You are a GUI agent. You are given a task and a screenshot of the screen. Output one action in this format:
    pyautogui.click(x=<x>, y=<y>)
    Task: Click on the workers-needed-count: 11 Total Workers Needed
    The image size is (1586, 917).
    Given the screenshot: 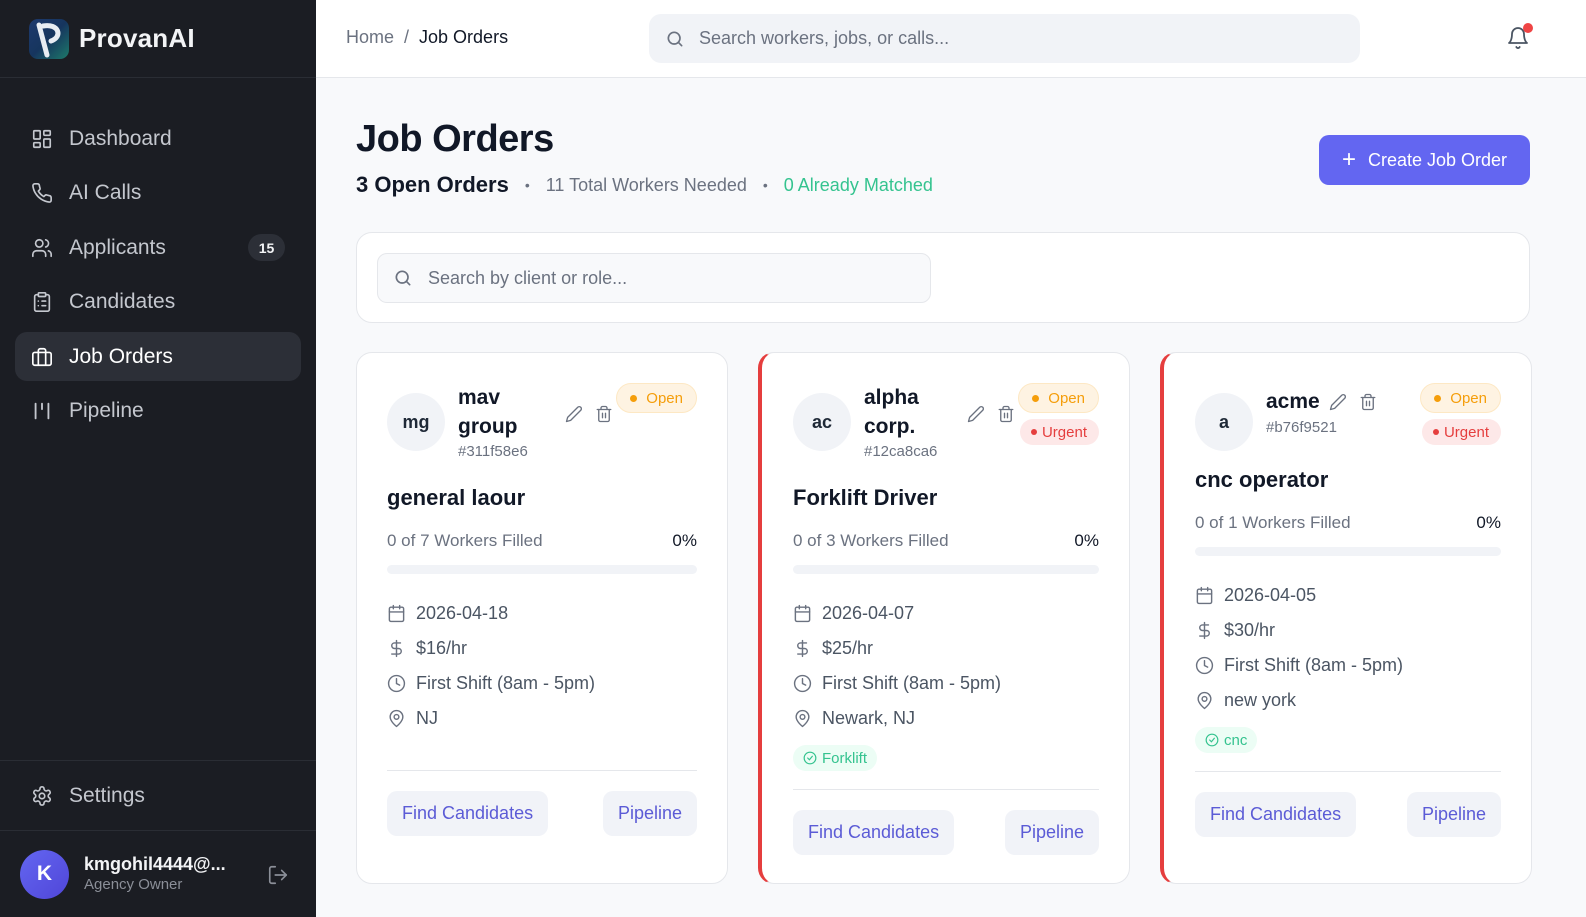 What is the action you would take?
    pyautogui.click(x=646, y=184)
    